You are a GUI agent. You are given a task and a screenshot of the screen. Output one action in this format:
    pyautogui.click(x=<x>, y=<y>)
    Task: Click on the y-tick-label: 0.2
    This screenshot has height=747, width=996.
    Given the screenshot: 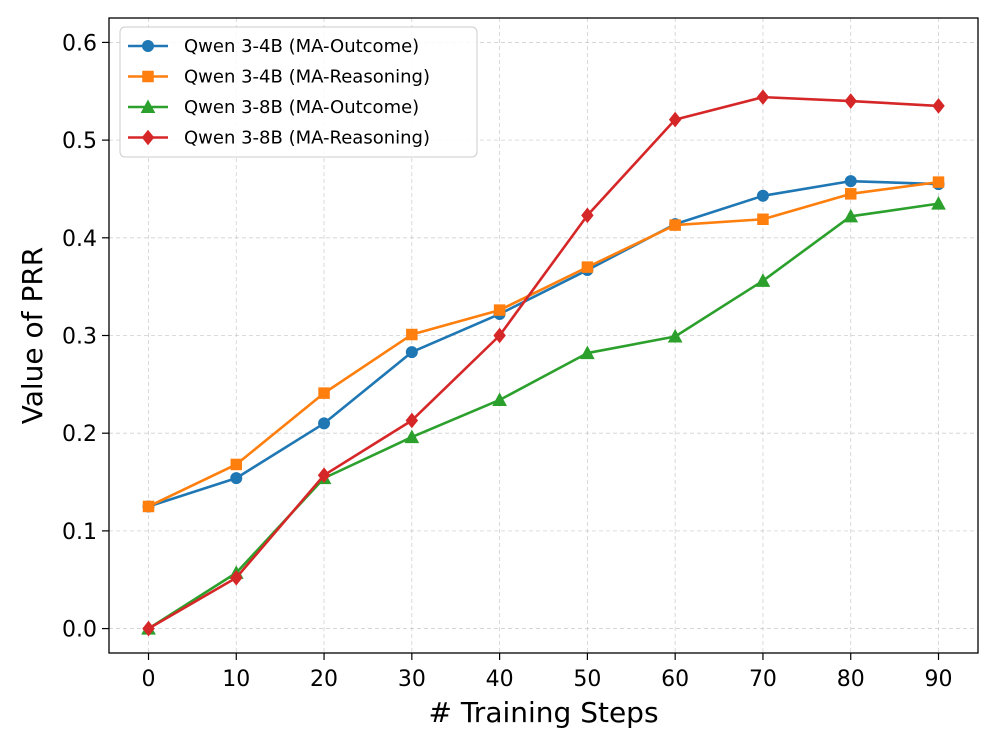 What is the action you would take?
    pyautogui.click(x=79, y=434)
    